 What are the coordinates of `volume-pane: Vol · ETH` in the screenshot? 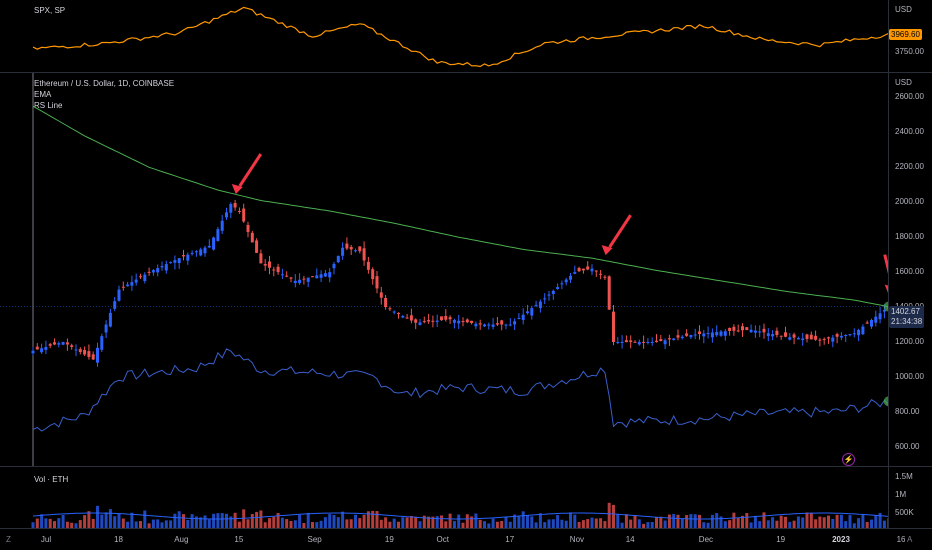 It's located at (444, 497).